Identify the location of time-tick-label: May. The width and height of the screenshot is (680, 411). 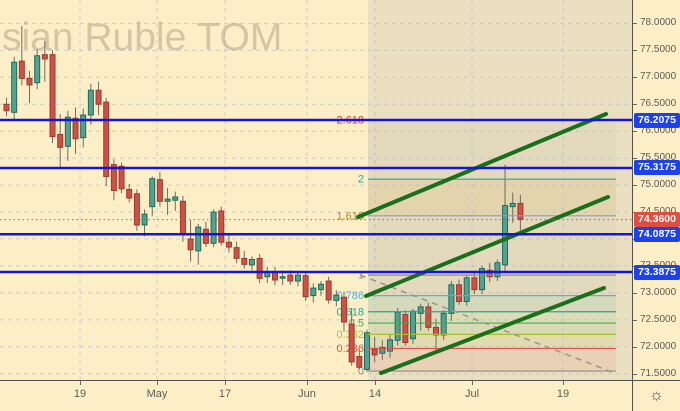
(157, 394).